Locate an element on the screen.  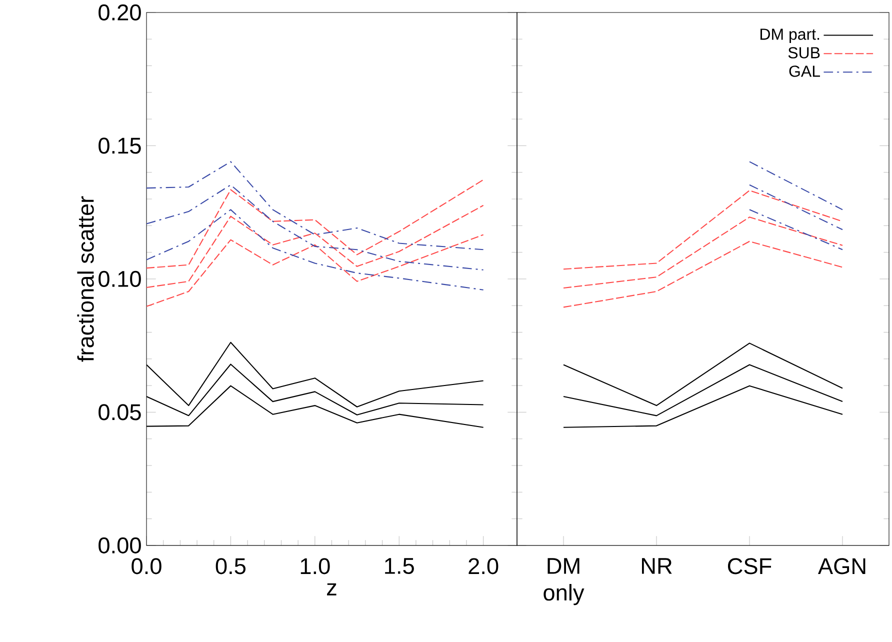
x-tick-label: 0.0 is located at coordinates (147, 566).